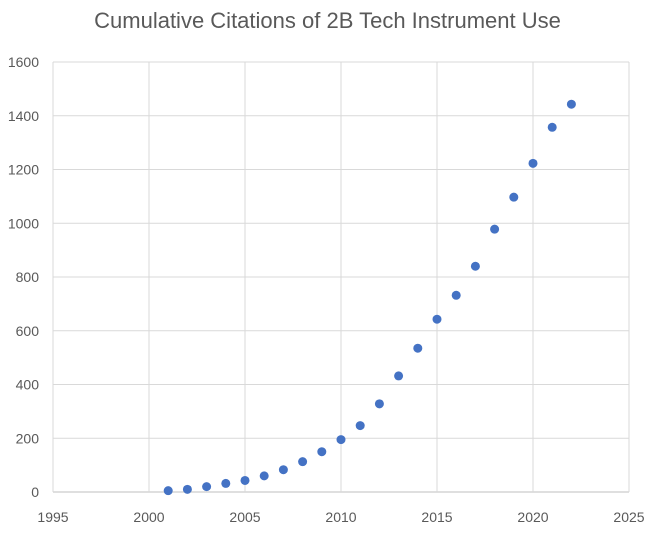  I want to click on y-tick-label: 0, so click(35, 492).